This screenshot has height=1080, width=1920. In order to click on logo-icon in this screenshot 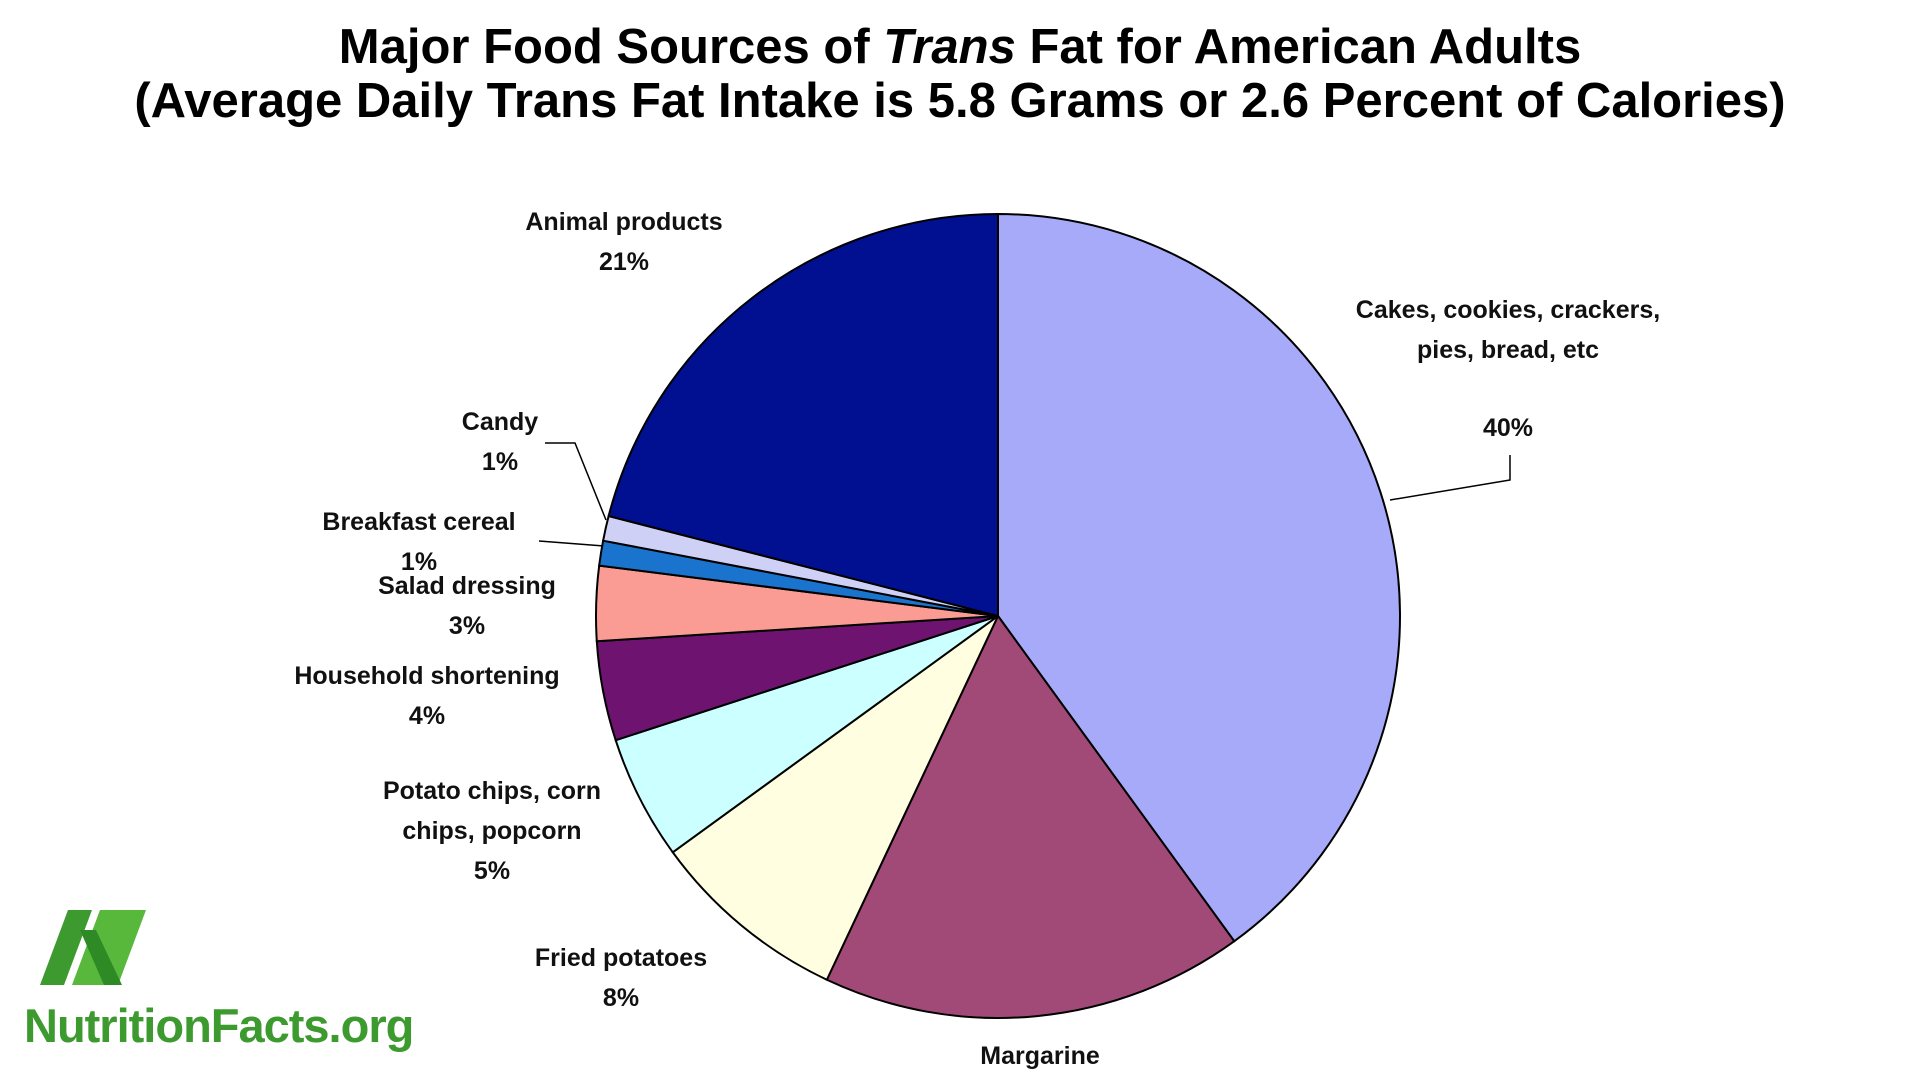, I will do `click(93, 947)`.